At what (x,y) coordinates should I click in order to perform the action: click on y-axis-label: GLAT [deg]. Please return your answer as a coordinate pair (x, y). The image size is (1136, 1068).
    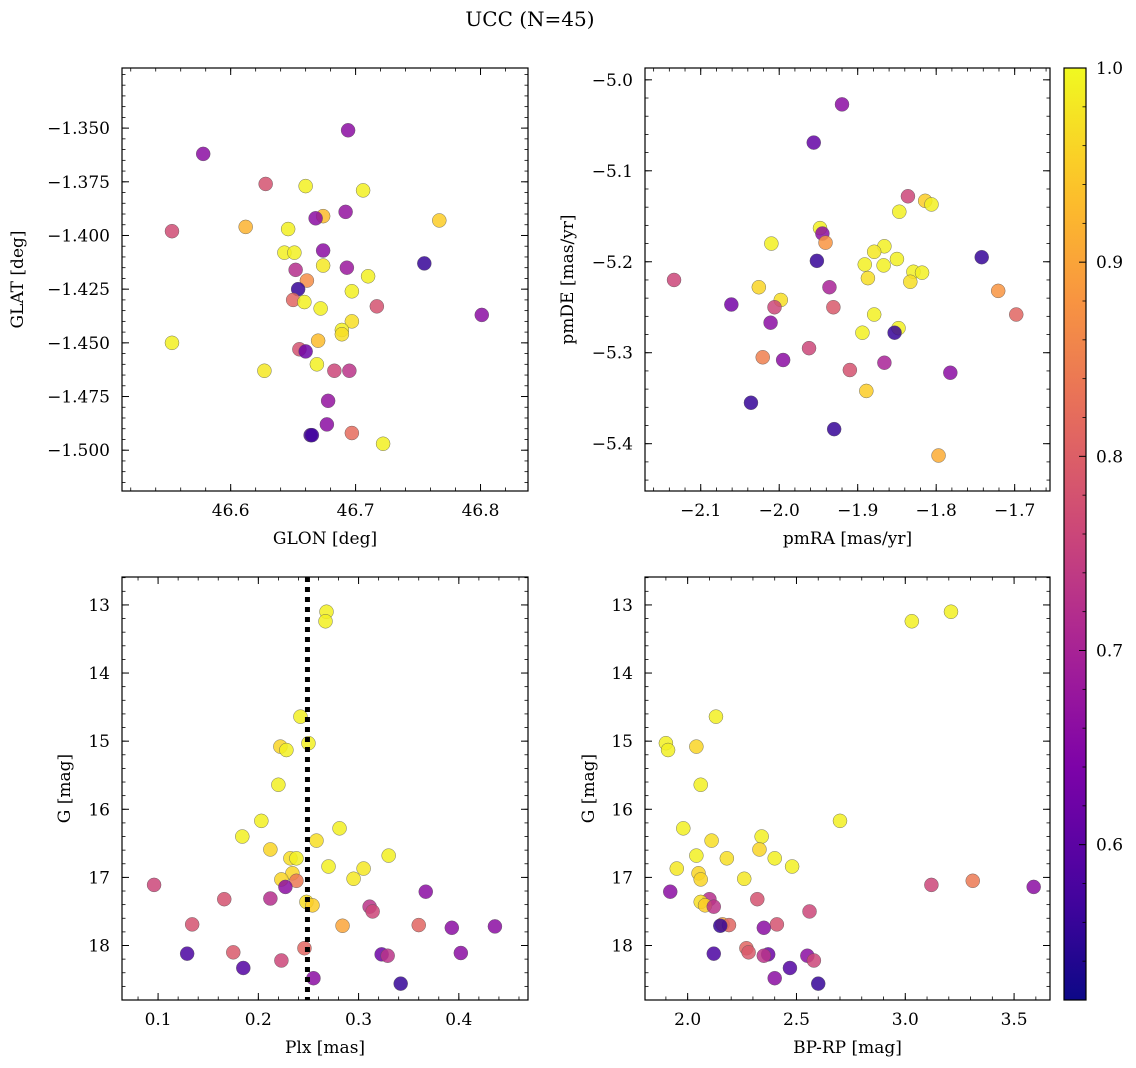
    Looking at the image, I should click on (18, 279).